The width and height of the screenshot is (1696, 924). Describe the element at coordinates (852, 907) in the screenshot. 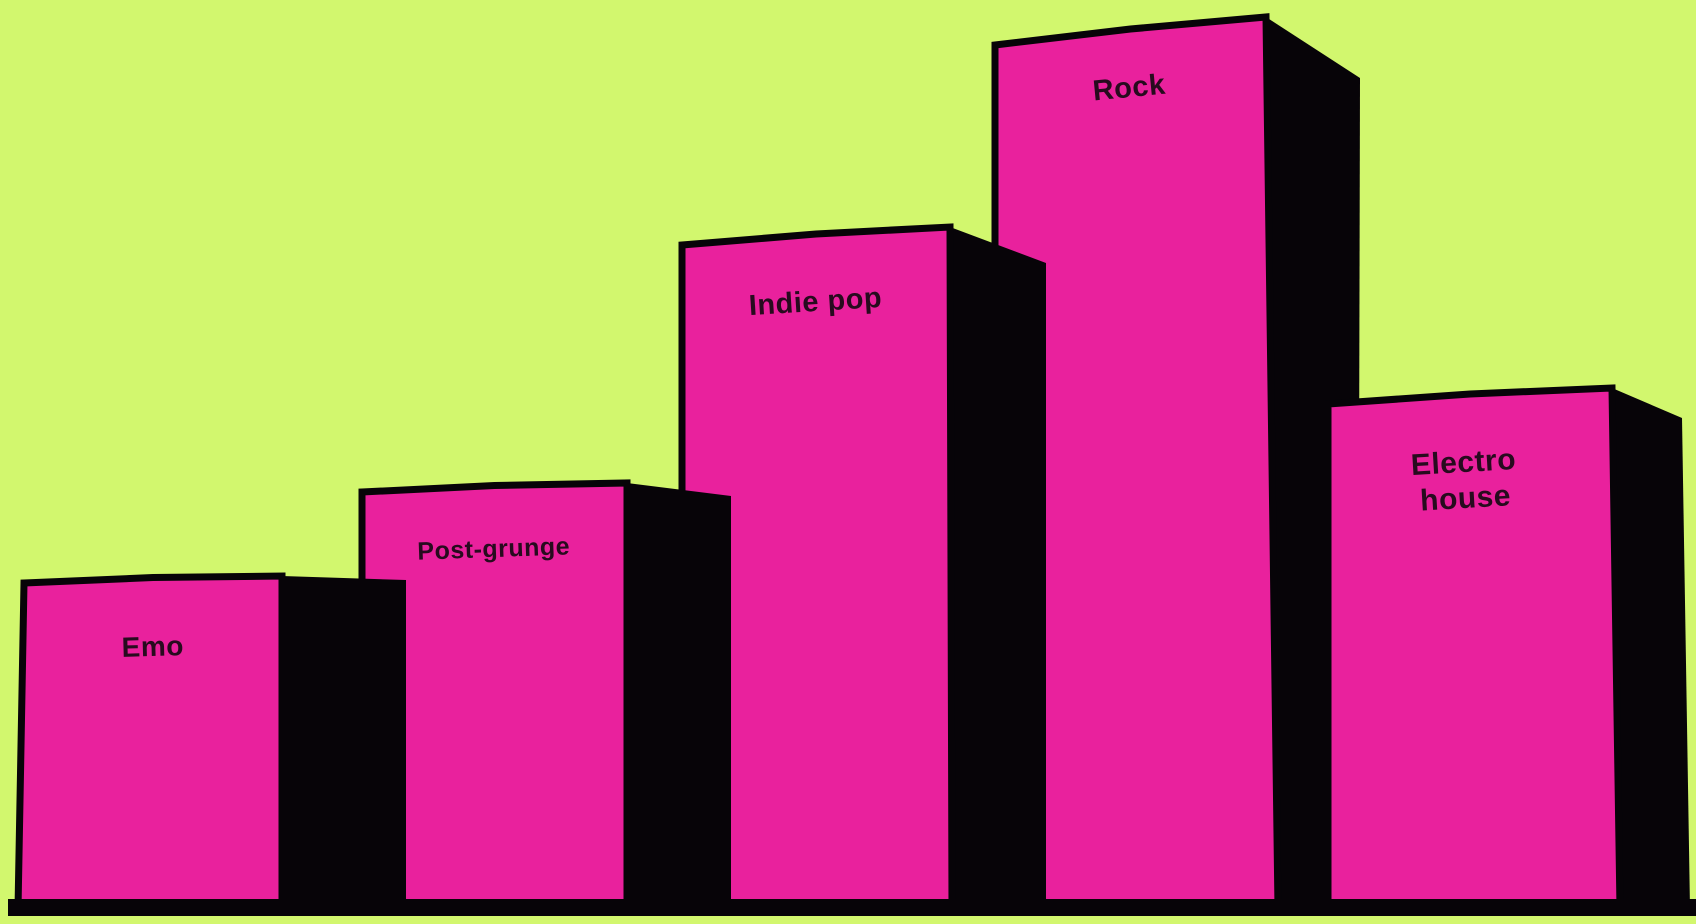

I see `chart-baseline` at that location.